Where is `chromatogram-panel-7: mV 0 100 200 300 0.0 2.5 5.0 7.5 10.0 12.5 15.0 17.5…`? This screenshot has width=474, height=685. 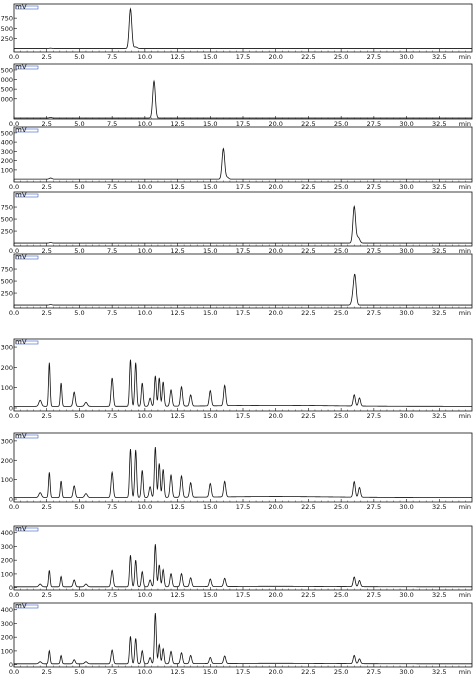
chromatogram-panel-7: mV 0 100 200 300 0.0 2.5 5.0 7.5 10.0 12.5 15.0 17.5… is located at coordinates (237, 471).